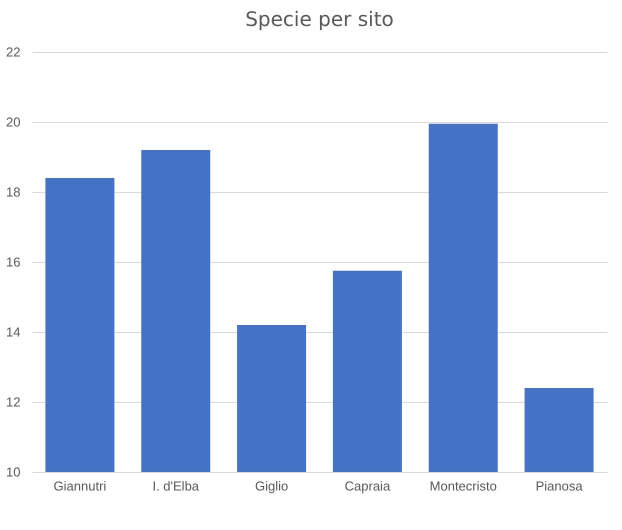 The width and height of the screenshot is (622, 530). I want to click on x-tick-label: Pianosa, so click(560, 486).